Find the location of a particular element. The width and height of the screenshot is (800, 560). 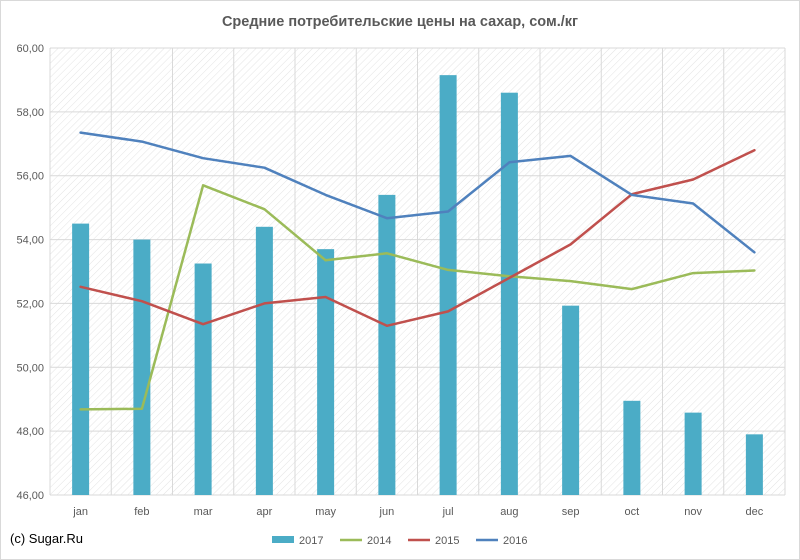

legend-swatch-2017 is located at coordinates (283, 539).